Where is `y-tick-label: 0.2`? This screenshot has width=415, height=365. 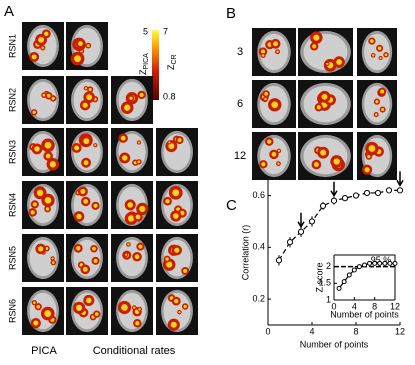 y-tick-label: 0.2 is located at coordinates (258, 298).